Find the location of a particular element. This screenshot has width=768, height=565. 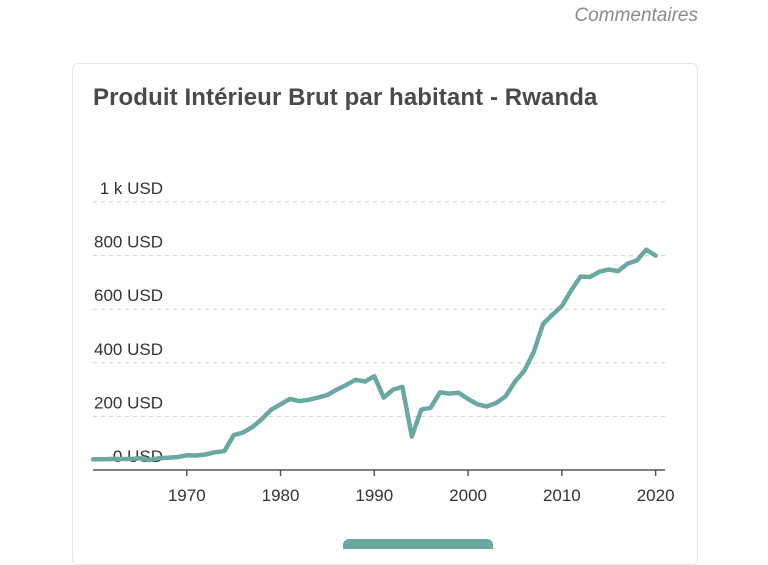

y-tick-label-400: 400 USD is located at coordinates (128, 349).